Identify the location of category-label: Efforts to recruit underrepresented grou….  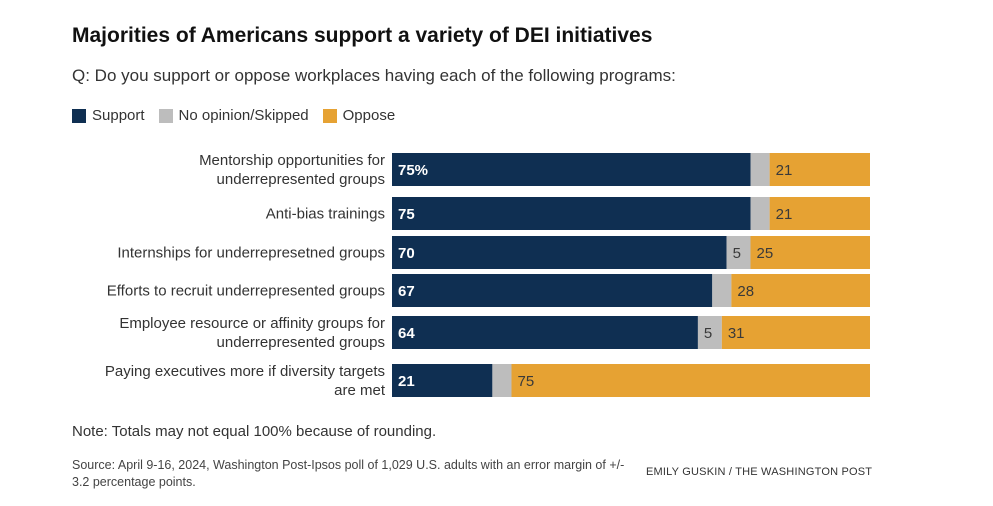
(246, 291).